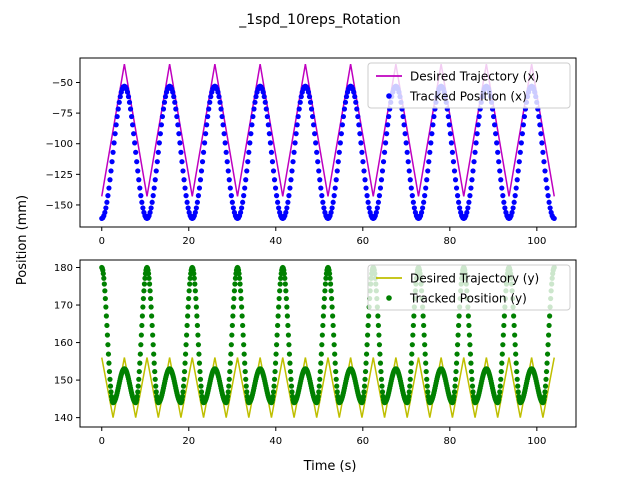 The height and width of the screenshot is (480, 640). What do you see at coordinates (102, 441) in the screenshot?
I see `bottom-x-tick-label: 0` at bounding box center [102, 441].